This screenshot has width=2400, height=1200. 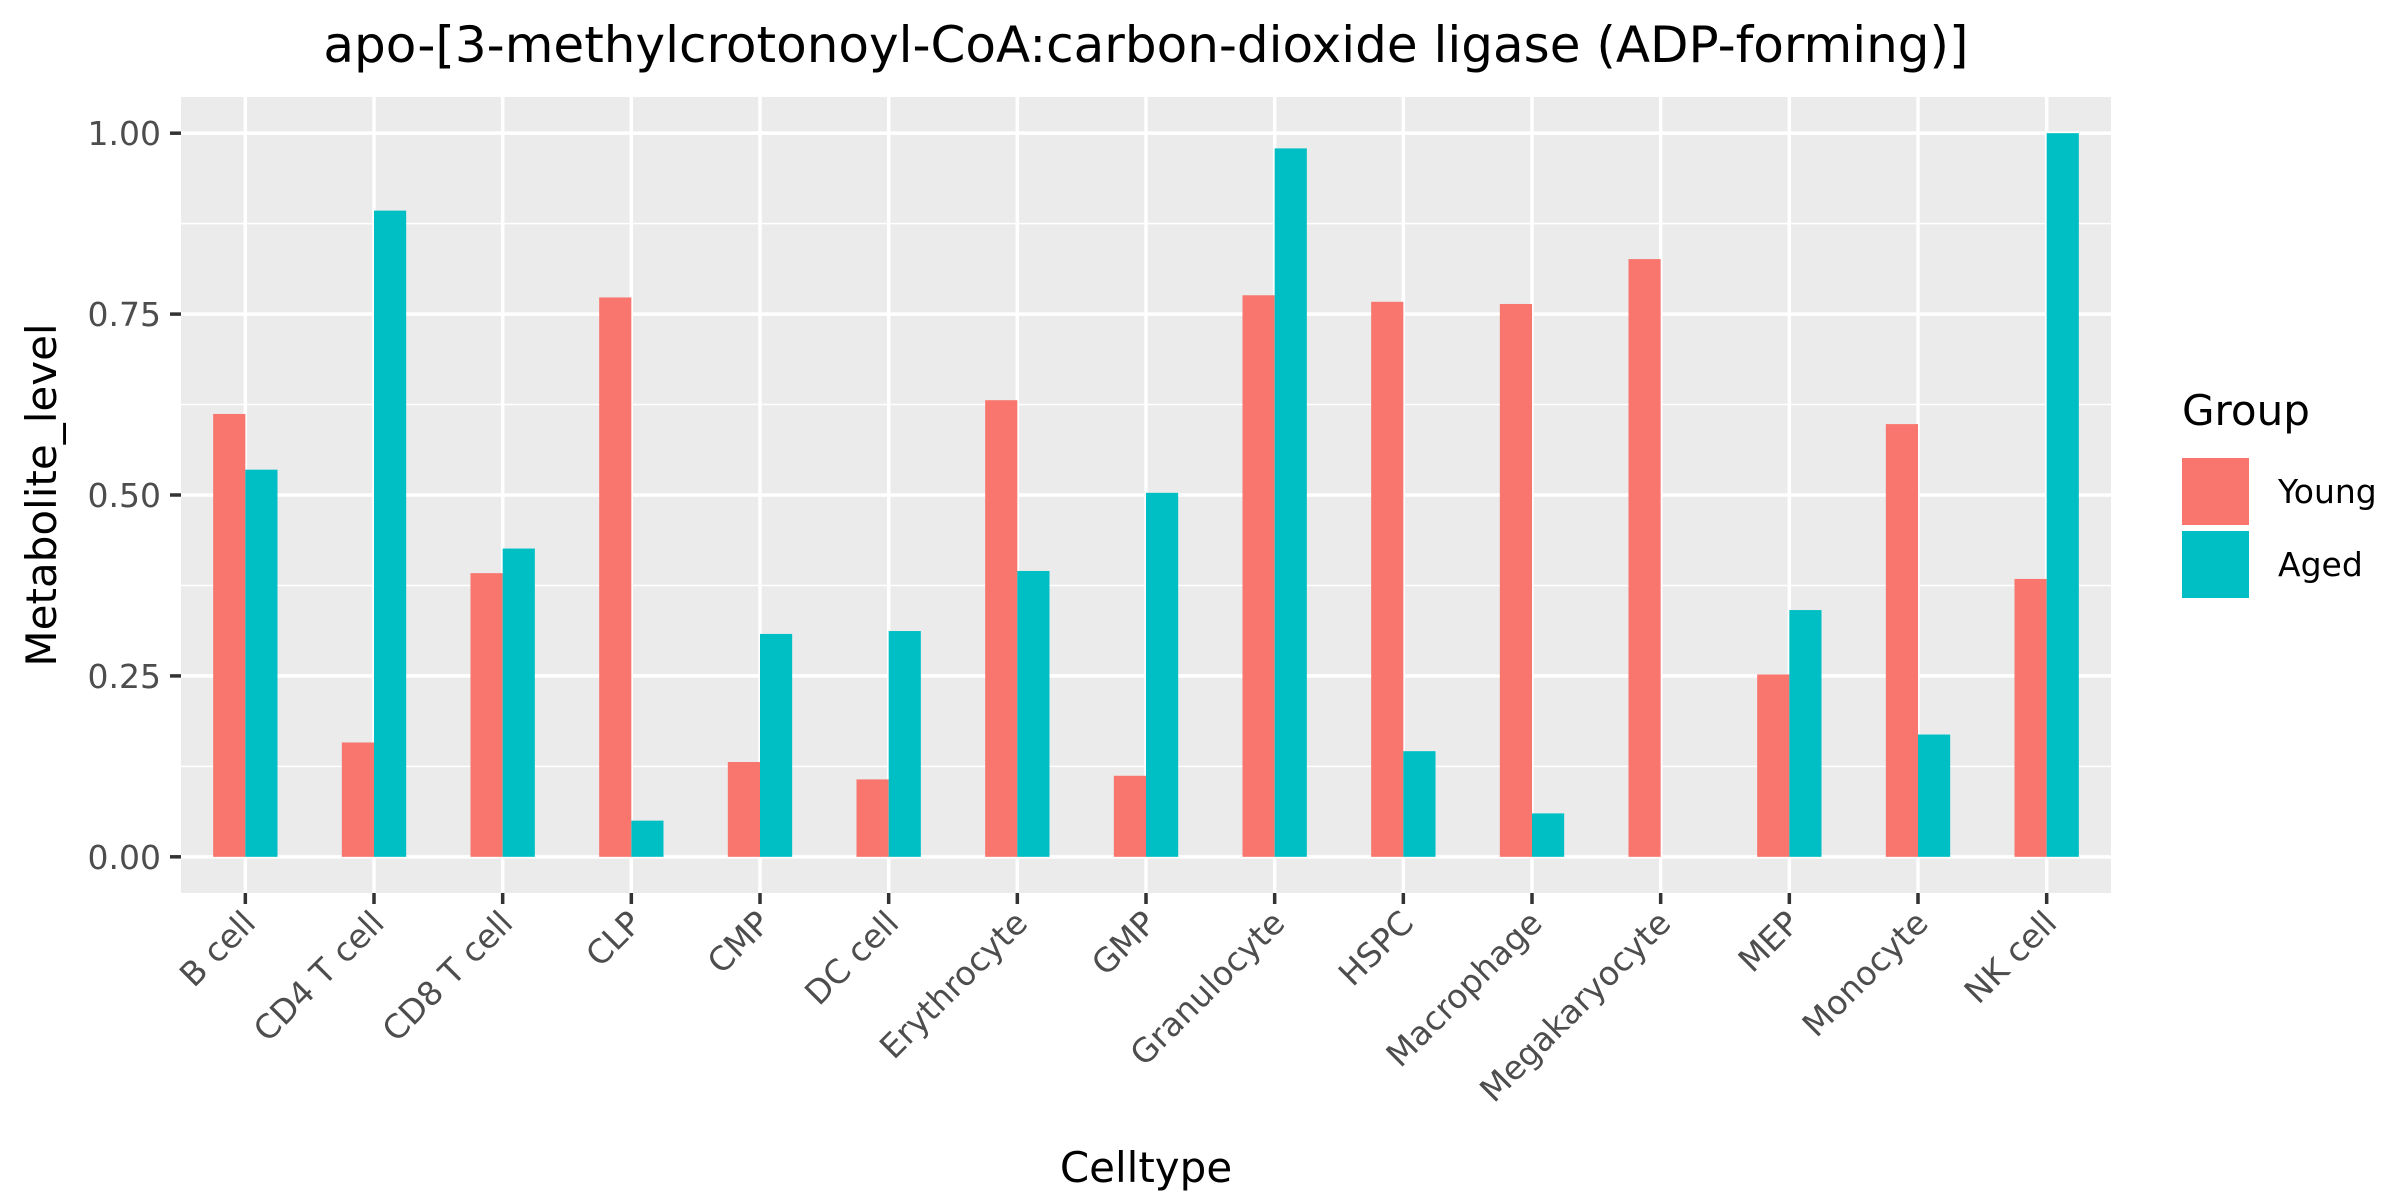 What do you see at coordinates (1290, 502) in the screenshot?
I see `bar-aged-granulocyte` at bounding box center [1290, 502].